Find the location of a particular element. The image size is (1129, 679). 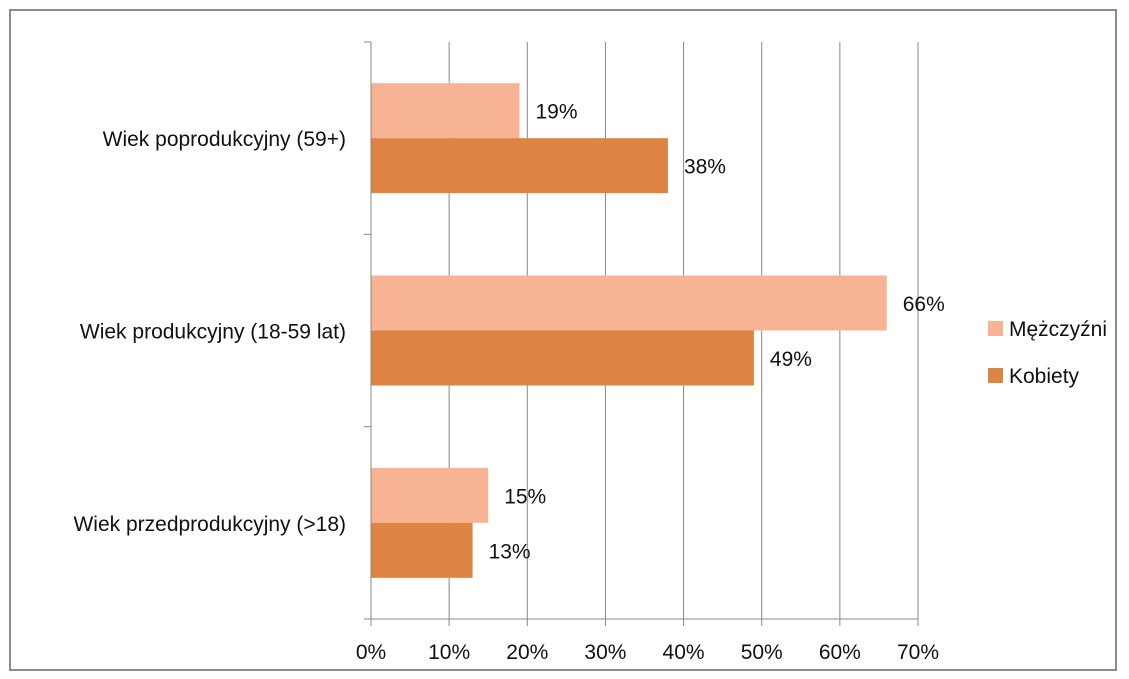

x-tick-label: 10% is located at coordinates (449, 652).